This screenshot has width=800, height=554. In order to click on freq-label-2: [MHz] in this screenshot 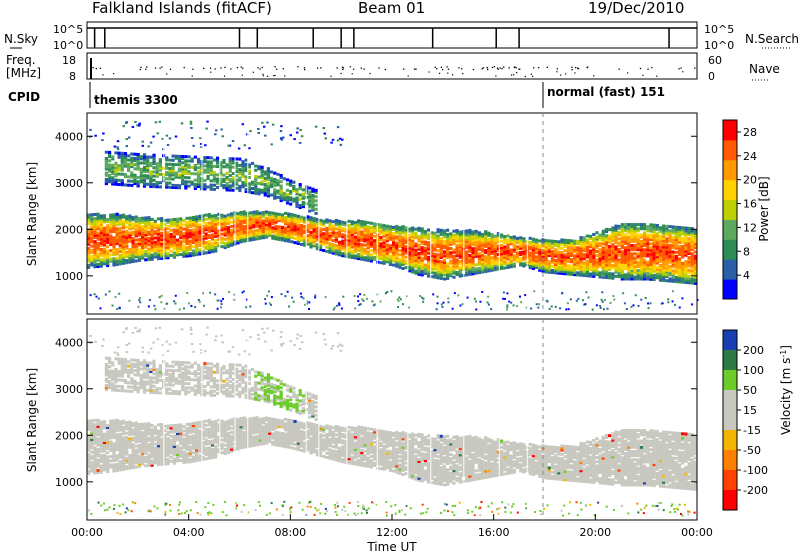, I will do `click(23, 73)`.